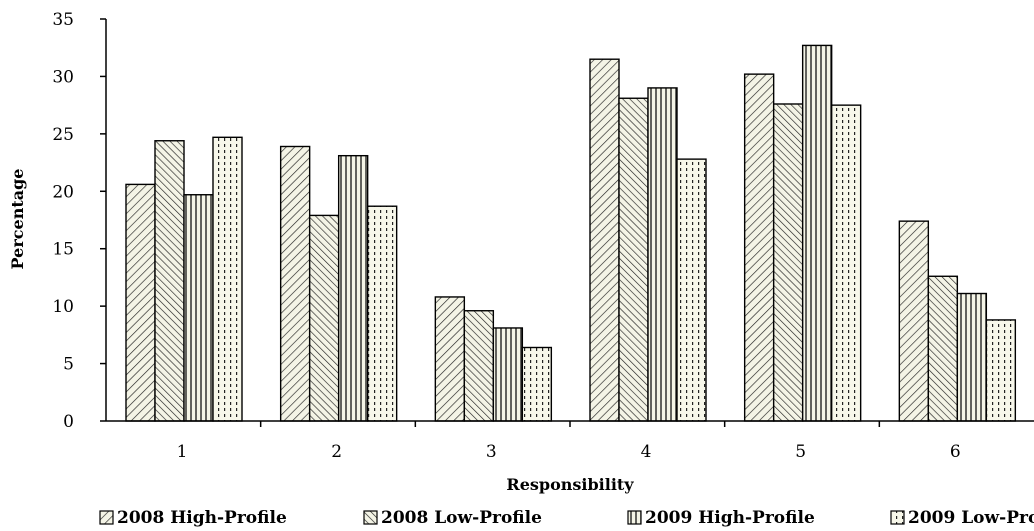 This screenshot has width=1034, height=531. What do you see at coordinates (971, 518) in the screenshot?
I see `legend-label: 2009 Low-Profile` at bounding box center [971, 518].